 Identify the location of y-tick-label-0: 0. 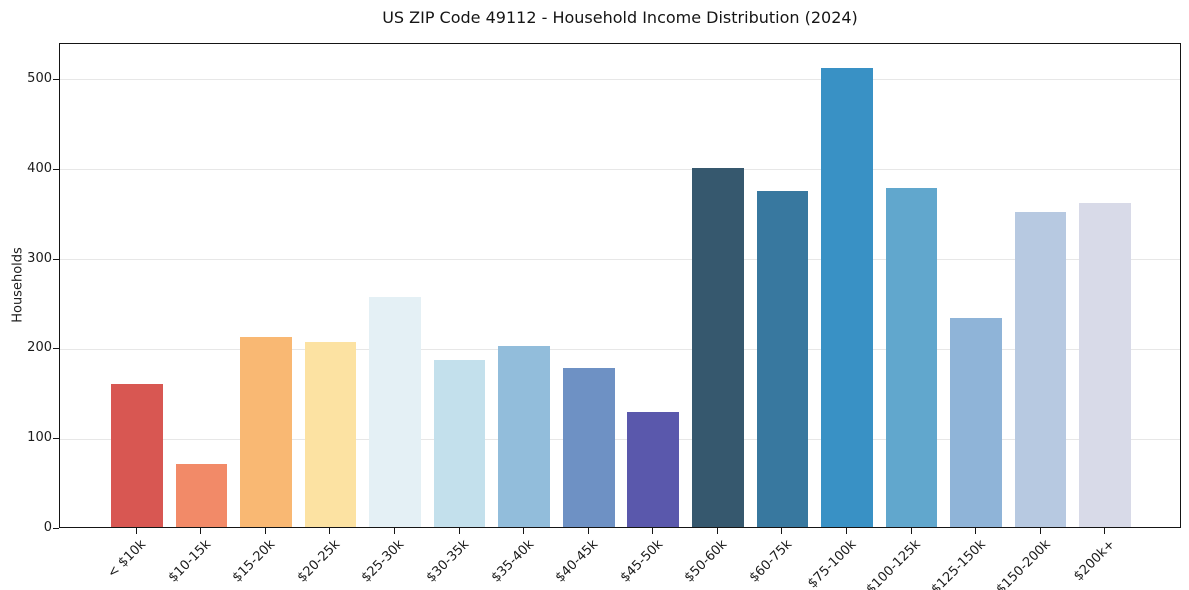
(47, 527).